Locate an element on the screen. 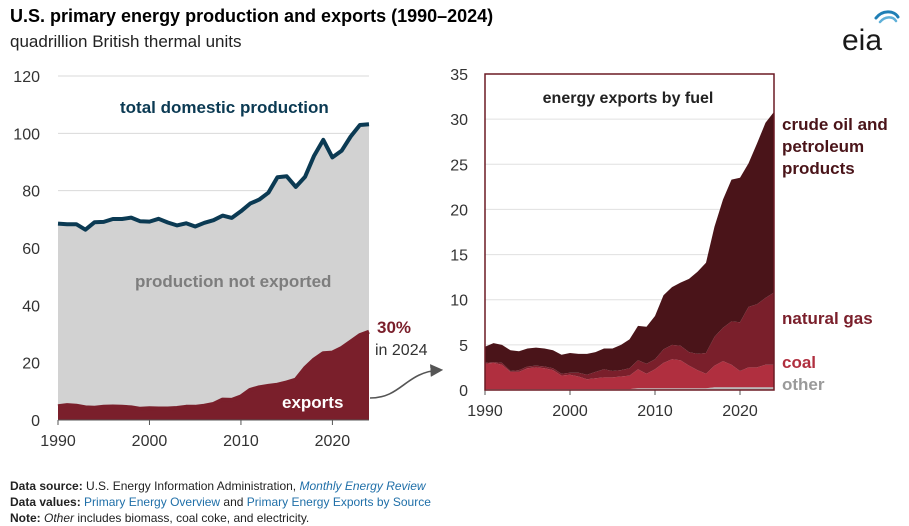 The width and height of the screenshot is (909, 526). label-natural-gas: natural gas is located at coordinates (827, 318).